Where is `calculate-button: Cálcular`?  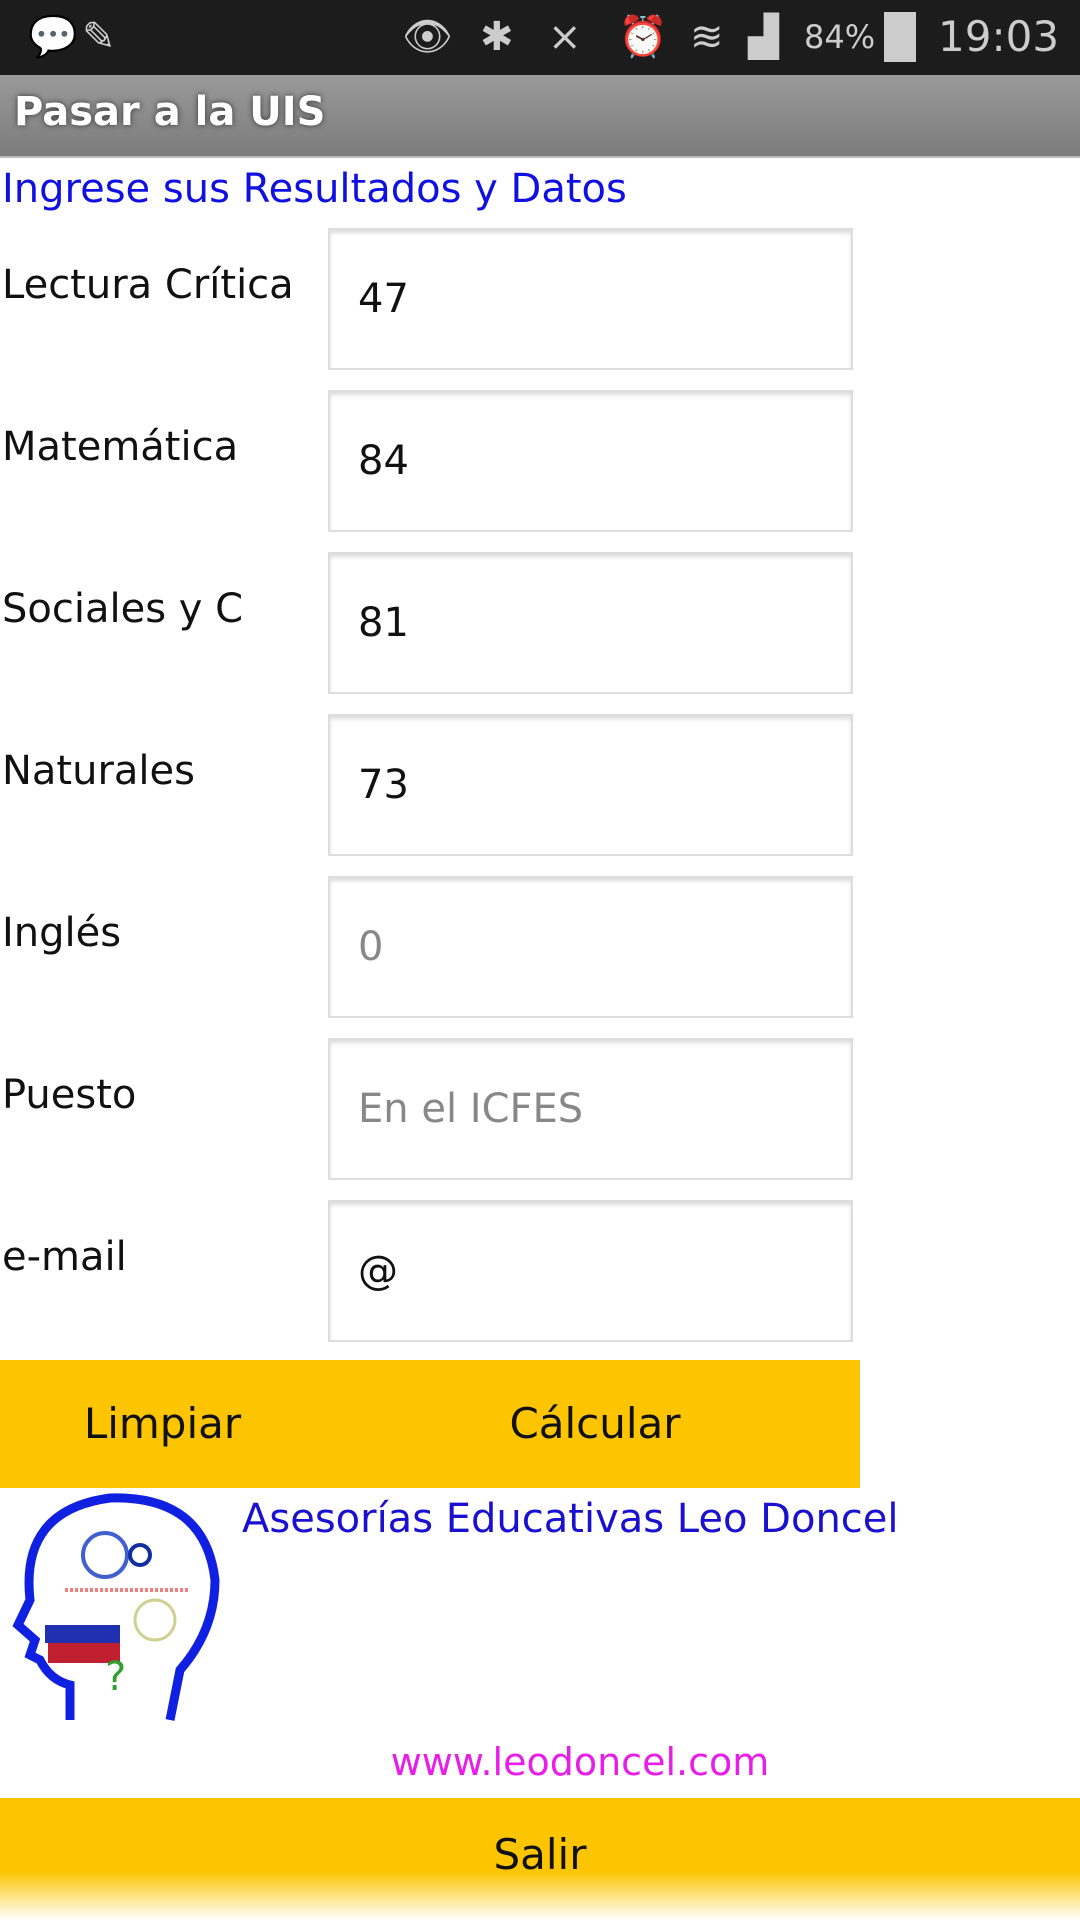
calculate-button: Cálcular is located at coordinates (595, 1424).